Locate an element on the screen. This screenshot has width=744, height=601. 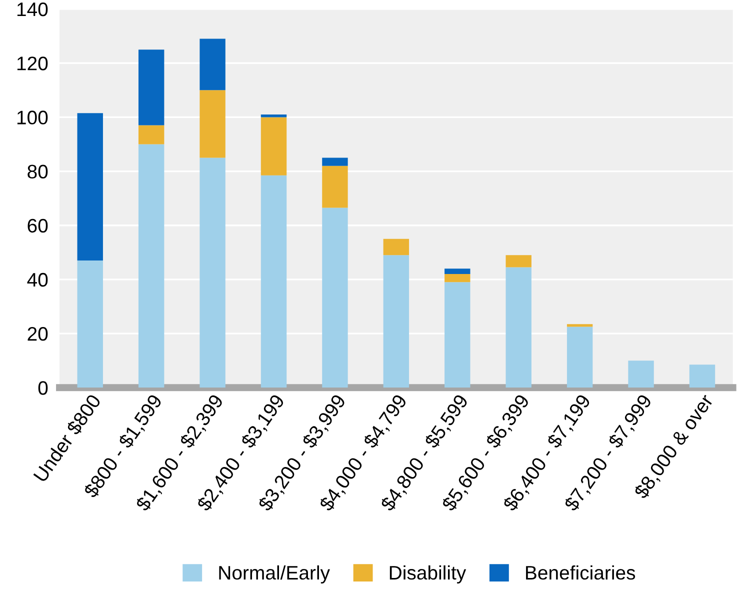
legend-label: Beneficiaries is located at coordinates (581, 572).